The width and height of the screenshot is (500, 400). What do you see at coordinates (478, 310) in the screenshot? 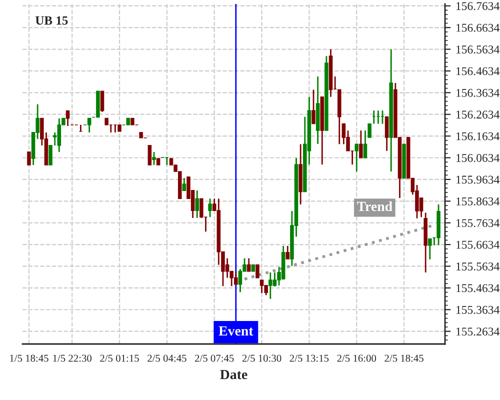
I see `y-tick-label: 155.3634` at bounding box center [478, 310].